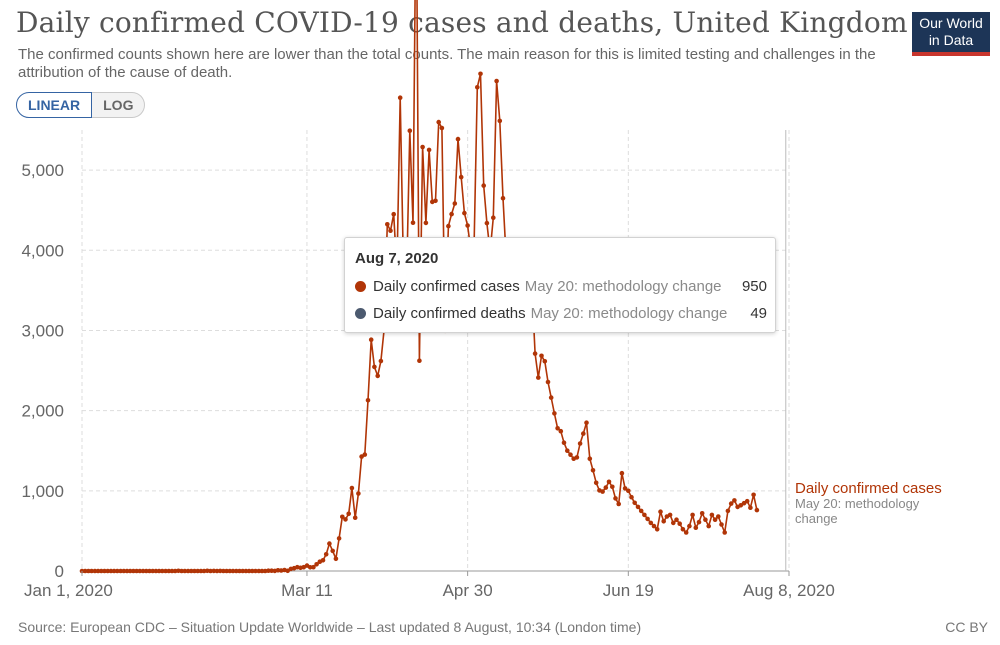  I want to click on scale-toggle: LINEAR LOG, so click(81, 105).